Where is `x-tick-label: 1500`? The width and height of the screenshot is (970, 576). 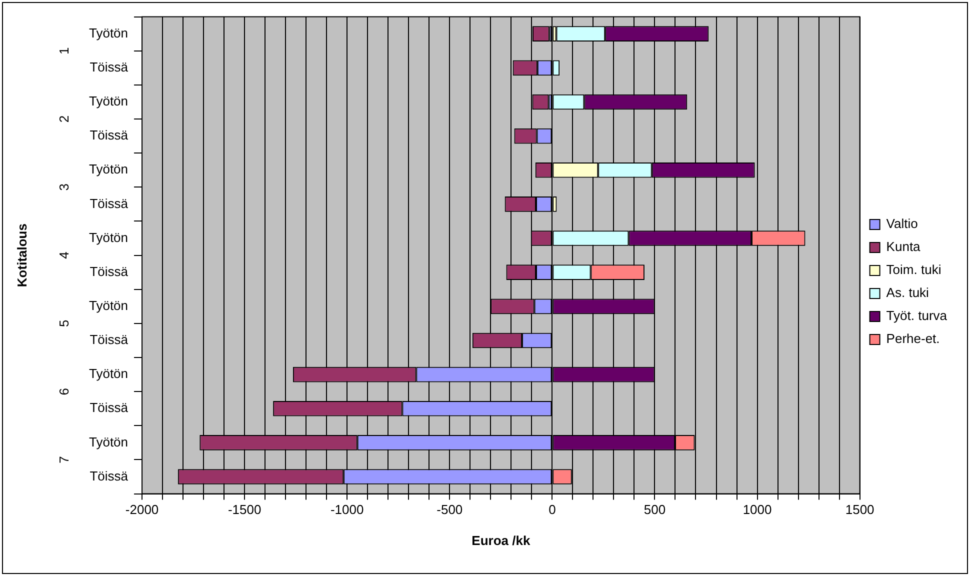 x-tick-label: 1500 is located at coordinates (859, 510).